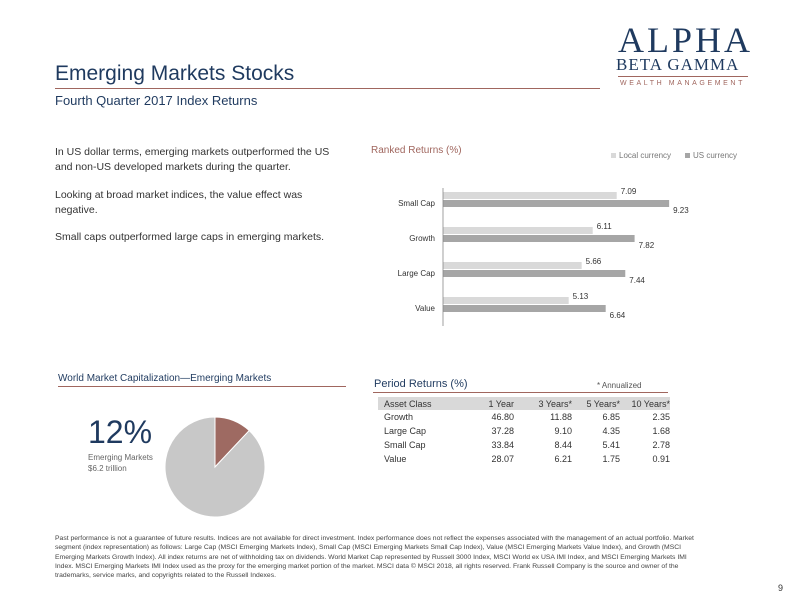  What do you see at coordinates (681, 210) in the screenshot?
I see `bar-value-label-us: 9.23` at bounding box center [681, 210].